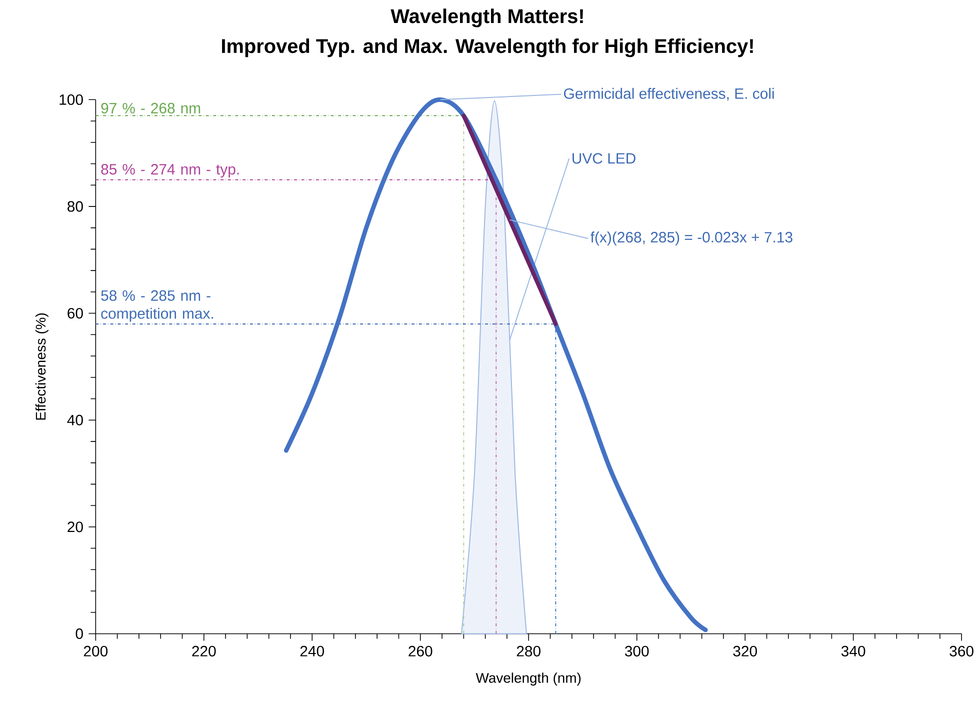  What do you see at coordinates (79, 633) in the screenshot?
I see `y-tick-label: 0` at bounding box center [79, 633].